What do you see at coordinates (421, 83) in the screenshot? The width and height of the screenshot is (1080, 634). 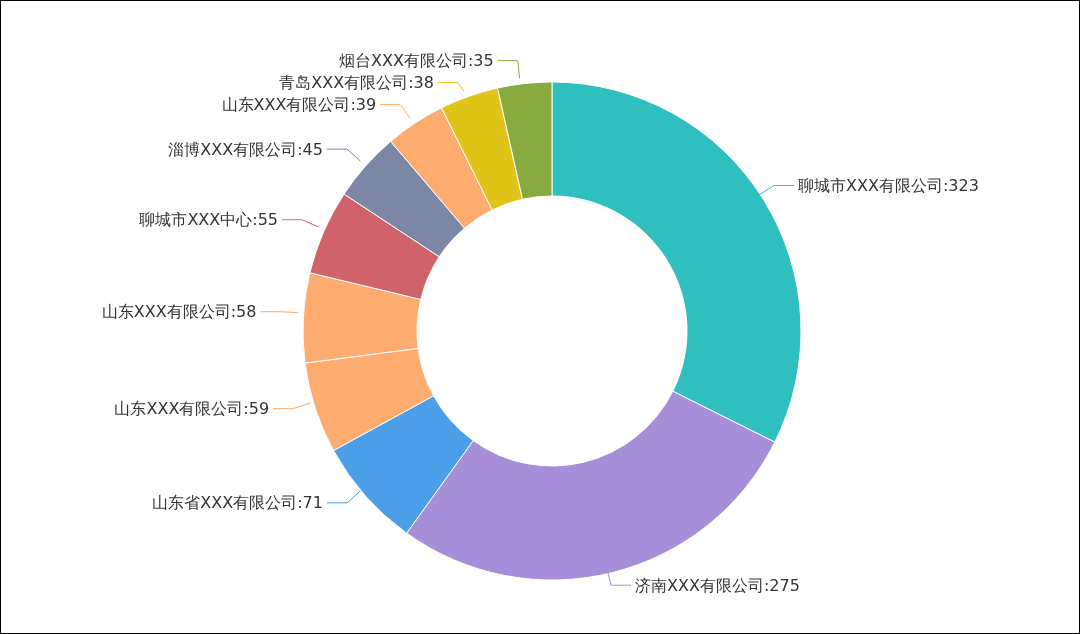 I see `data-label: :38` at bounding box center [421, 83].